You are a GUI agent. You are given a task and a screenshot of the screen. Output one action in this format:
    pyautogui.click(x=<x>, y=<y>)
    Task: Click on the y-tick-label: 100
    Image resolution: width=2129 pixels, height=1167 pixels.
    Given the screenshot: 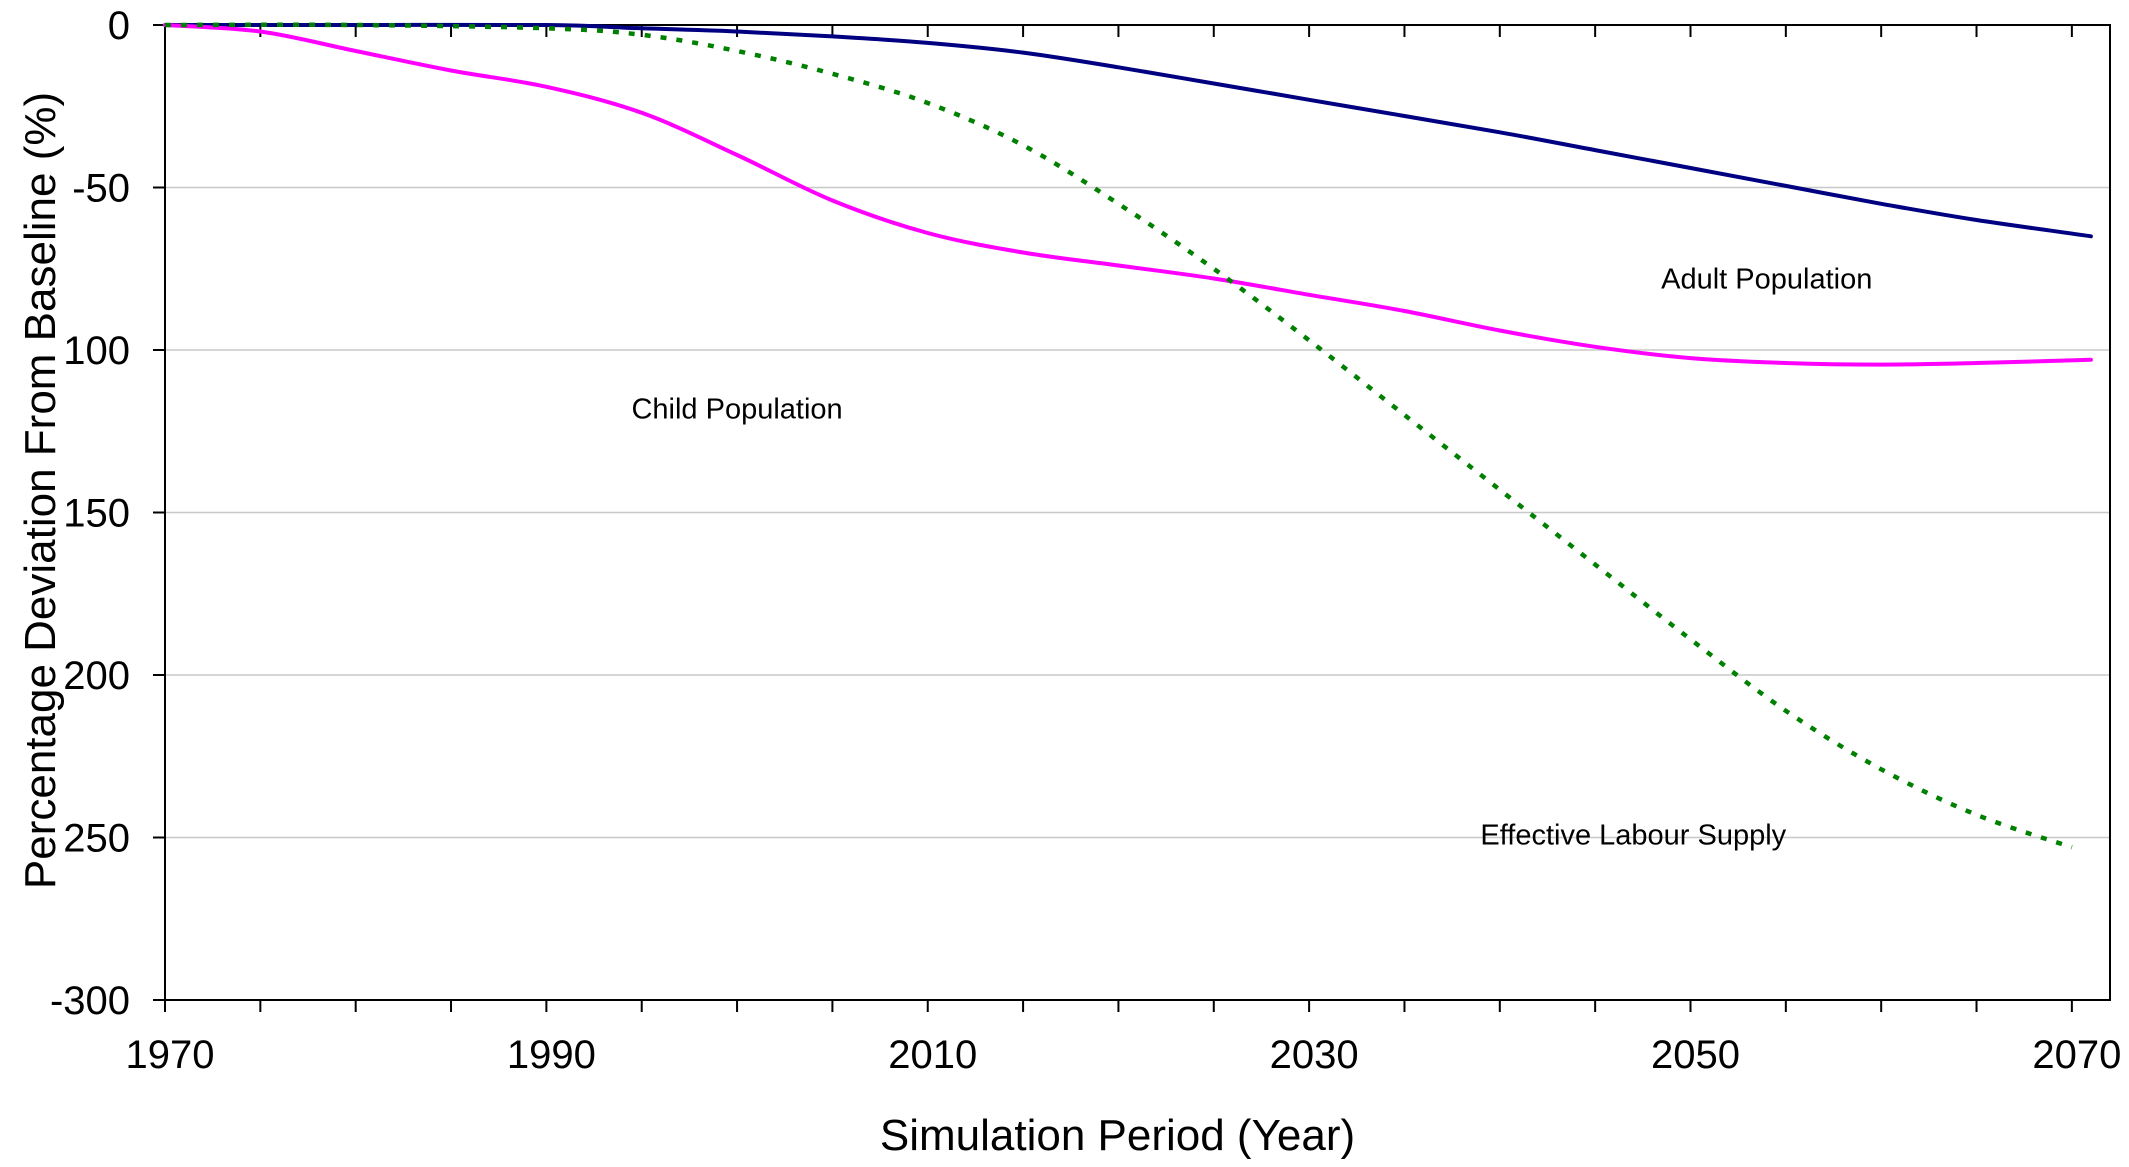 What is the action you would take?
    pyautogui.click(x=96, y=351)
    